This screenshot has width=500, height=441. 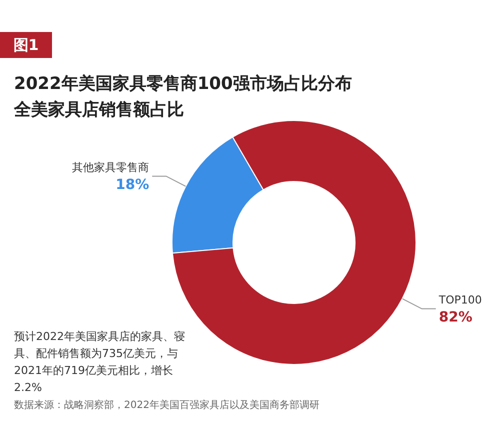 I want to click on text: 预计2022年美国家具店的家具、寝具、配件销售额为735亿美元，与2021年的719亿美元相比，增长2.2%, so click(x=100, y=362).